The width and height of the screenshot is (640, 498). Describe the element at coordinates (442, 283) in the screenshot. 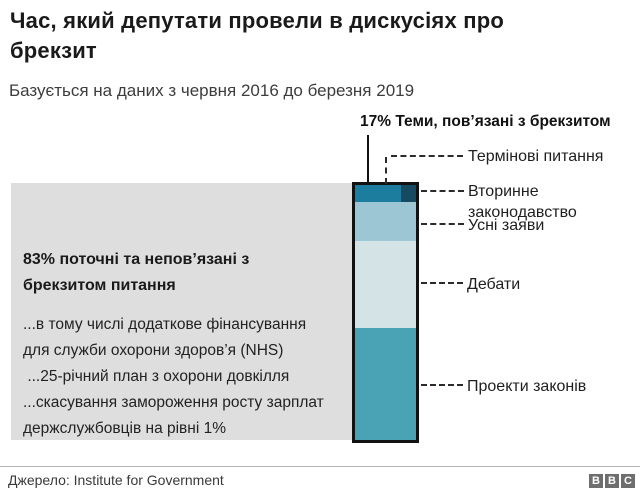

I see `connector-debates` at that location.